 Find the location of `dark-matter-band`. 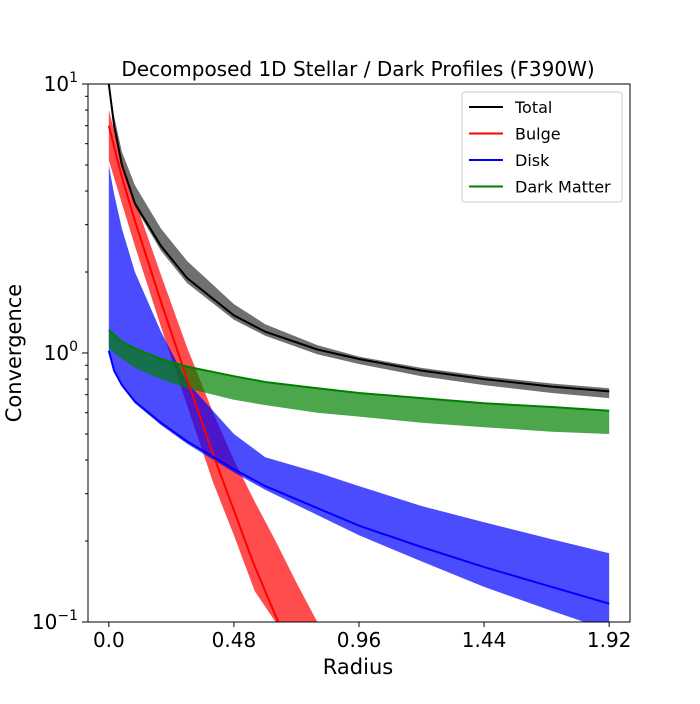

dark-matter-band is located at coordinates (359, 381).